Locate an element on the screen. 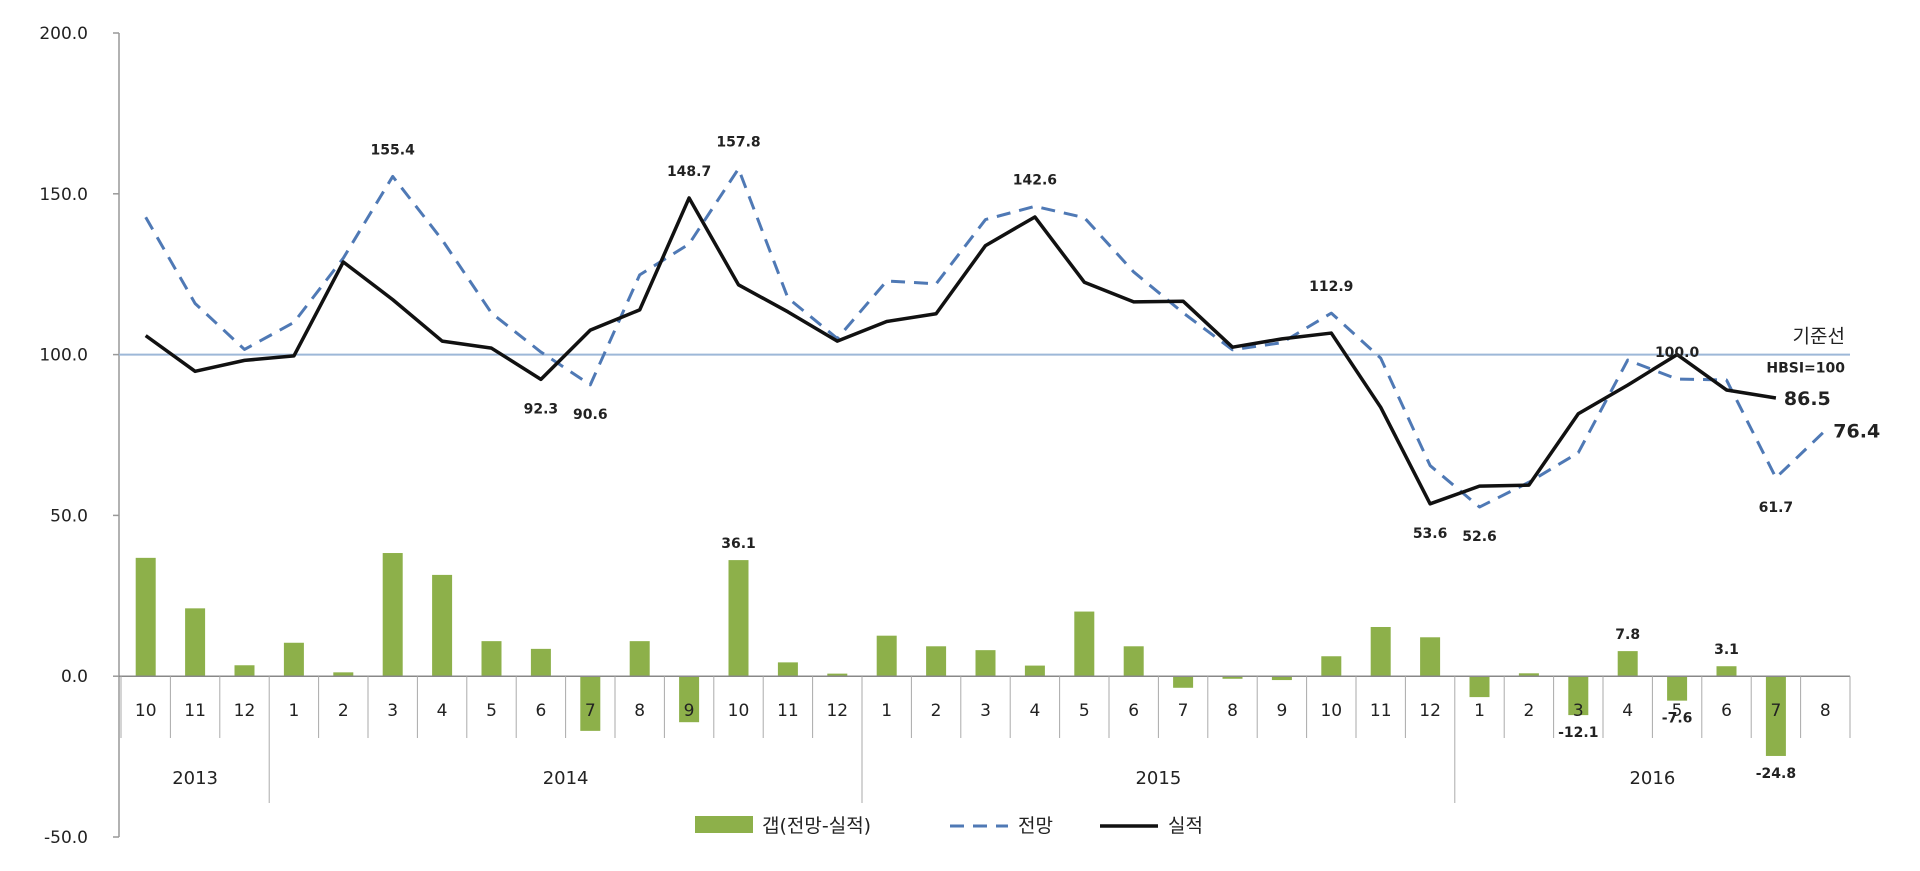 The width and height of the screenshot is (1920, 871). point-label: 112.9 is located at coordinates (1331, 287).